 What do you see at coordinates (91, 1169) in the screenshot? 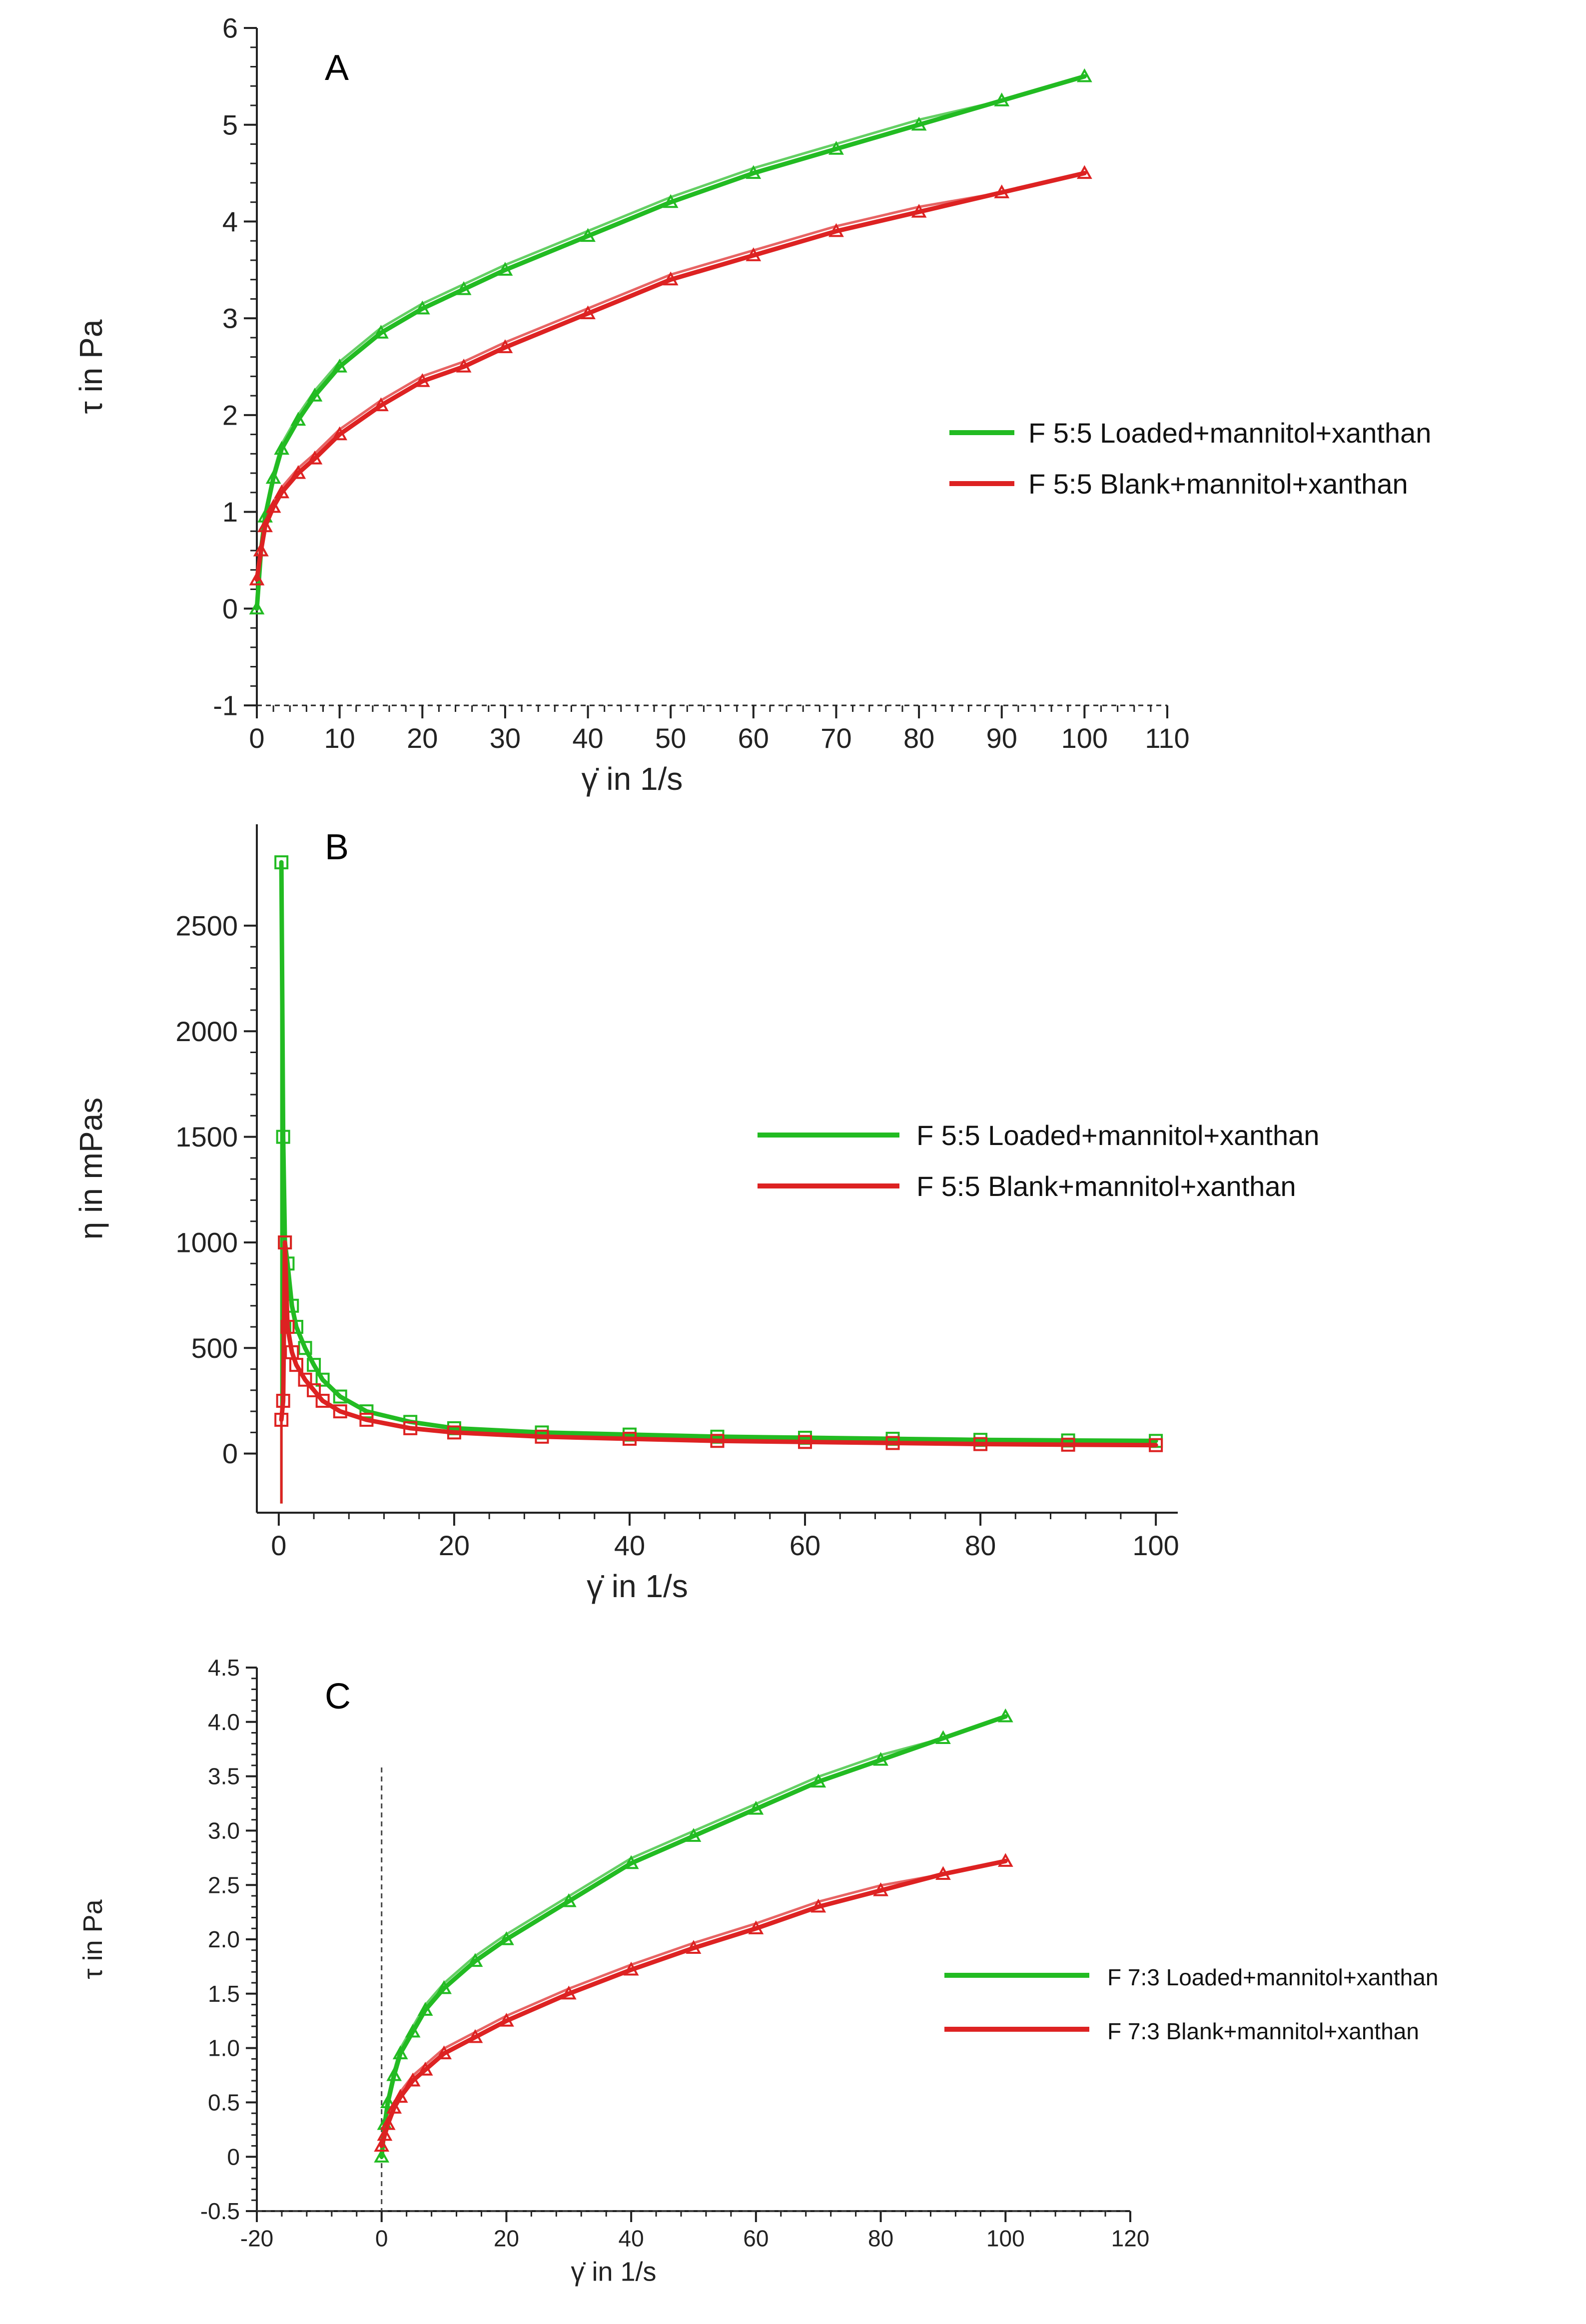
I see `y-axis-title: η in mPas` at bounding box center [91, 1169].